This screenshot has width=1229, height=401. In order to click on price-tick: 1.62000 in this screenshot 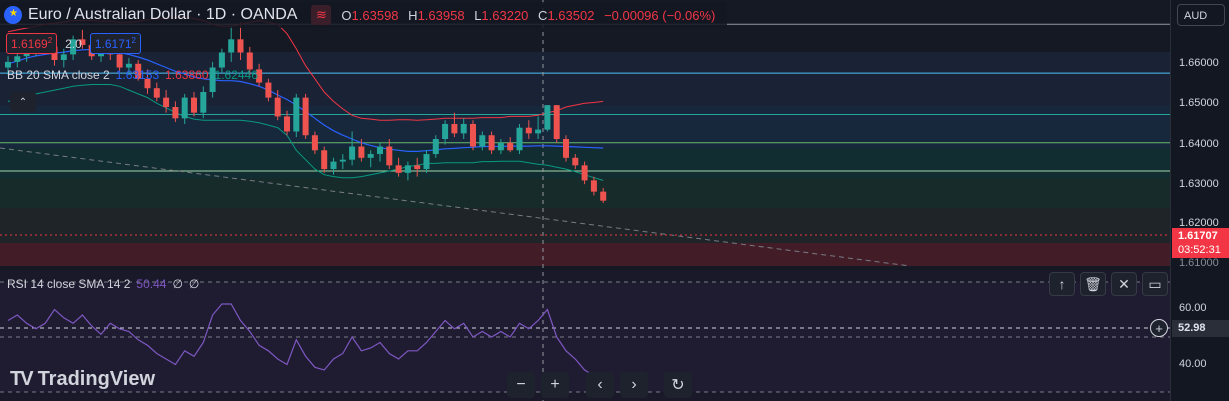, I will do `click(1199, 223)`.